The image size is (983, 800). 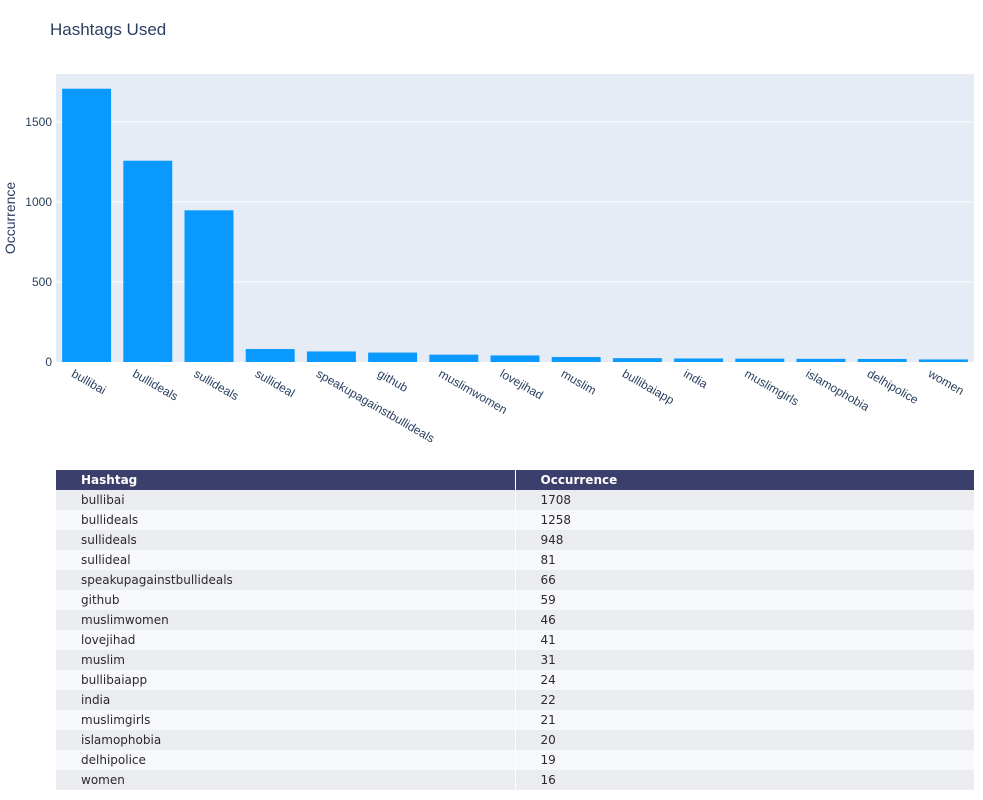 What do you see at coordinates (744, 500) in the screenshot?
I see `cell-occurrence: 1708` at bounding box center [744, 500].